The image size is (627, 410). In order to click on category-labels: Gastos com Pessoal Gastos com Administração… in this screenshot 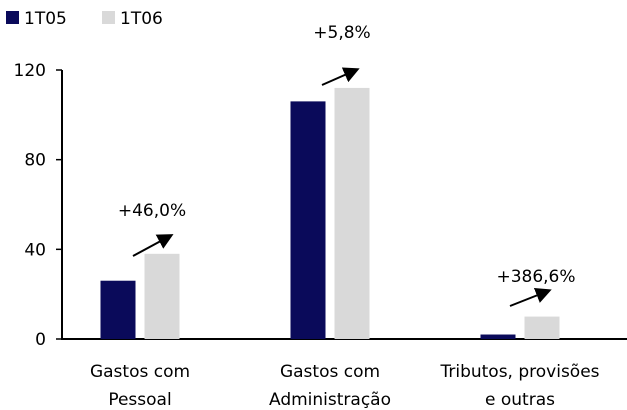, I will do `click(345, 386)`.